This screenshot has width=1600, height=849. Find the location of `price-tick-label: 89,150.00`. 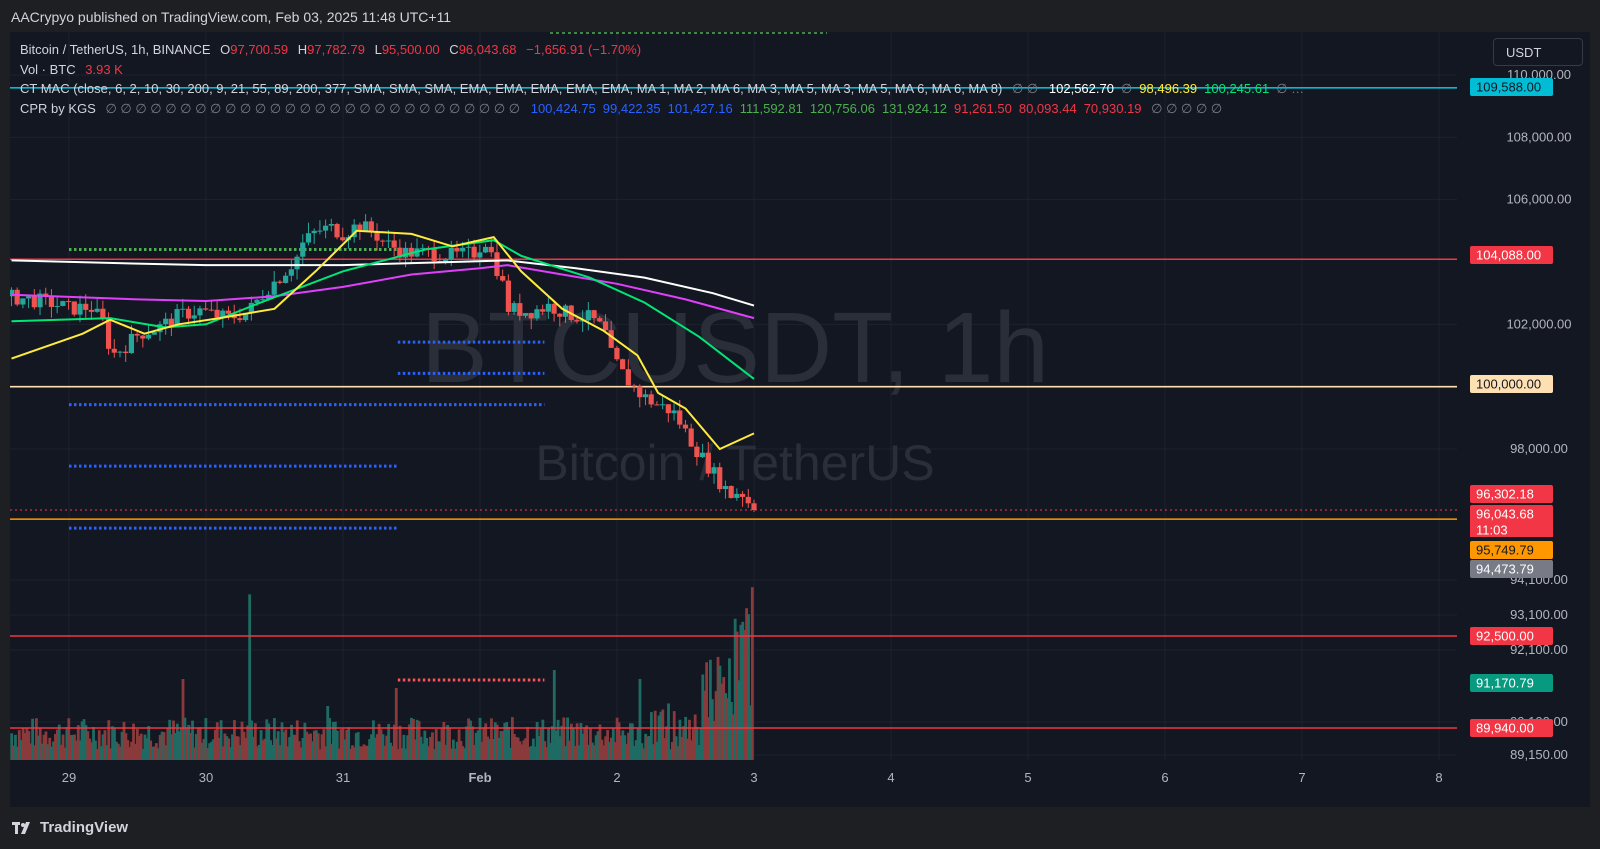

price-tick-label: 89,150.00 is located at coordinates (1539, 754).